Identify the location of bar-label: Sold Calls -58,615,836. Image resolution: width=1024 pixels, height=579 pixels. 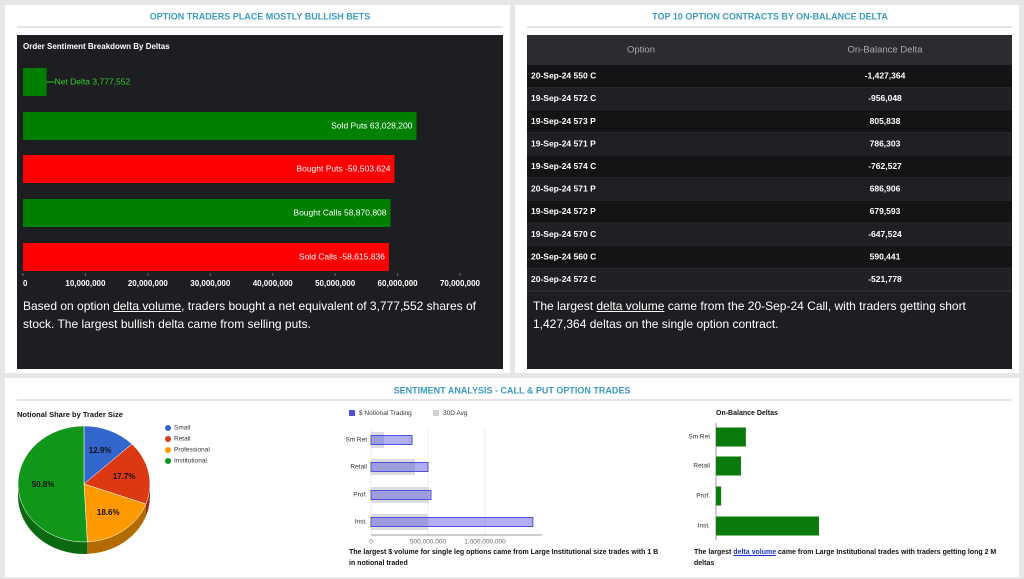
(342, 256).